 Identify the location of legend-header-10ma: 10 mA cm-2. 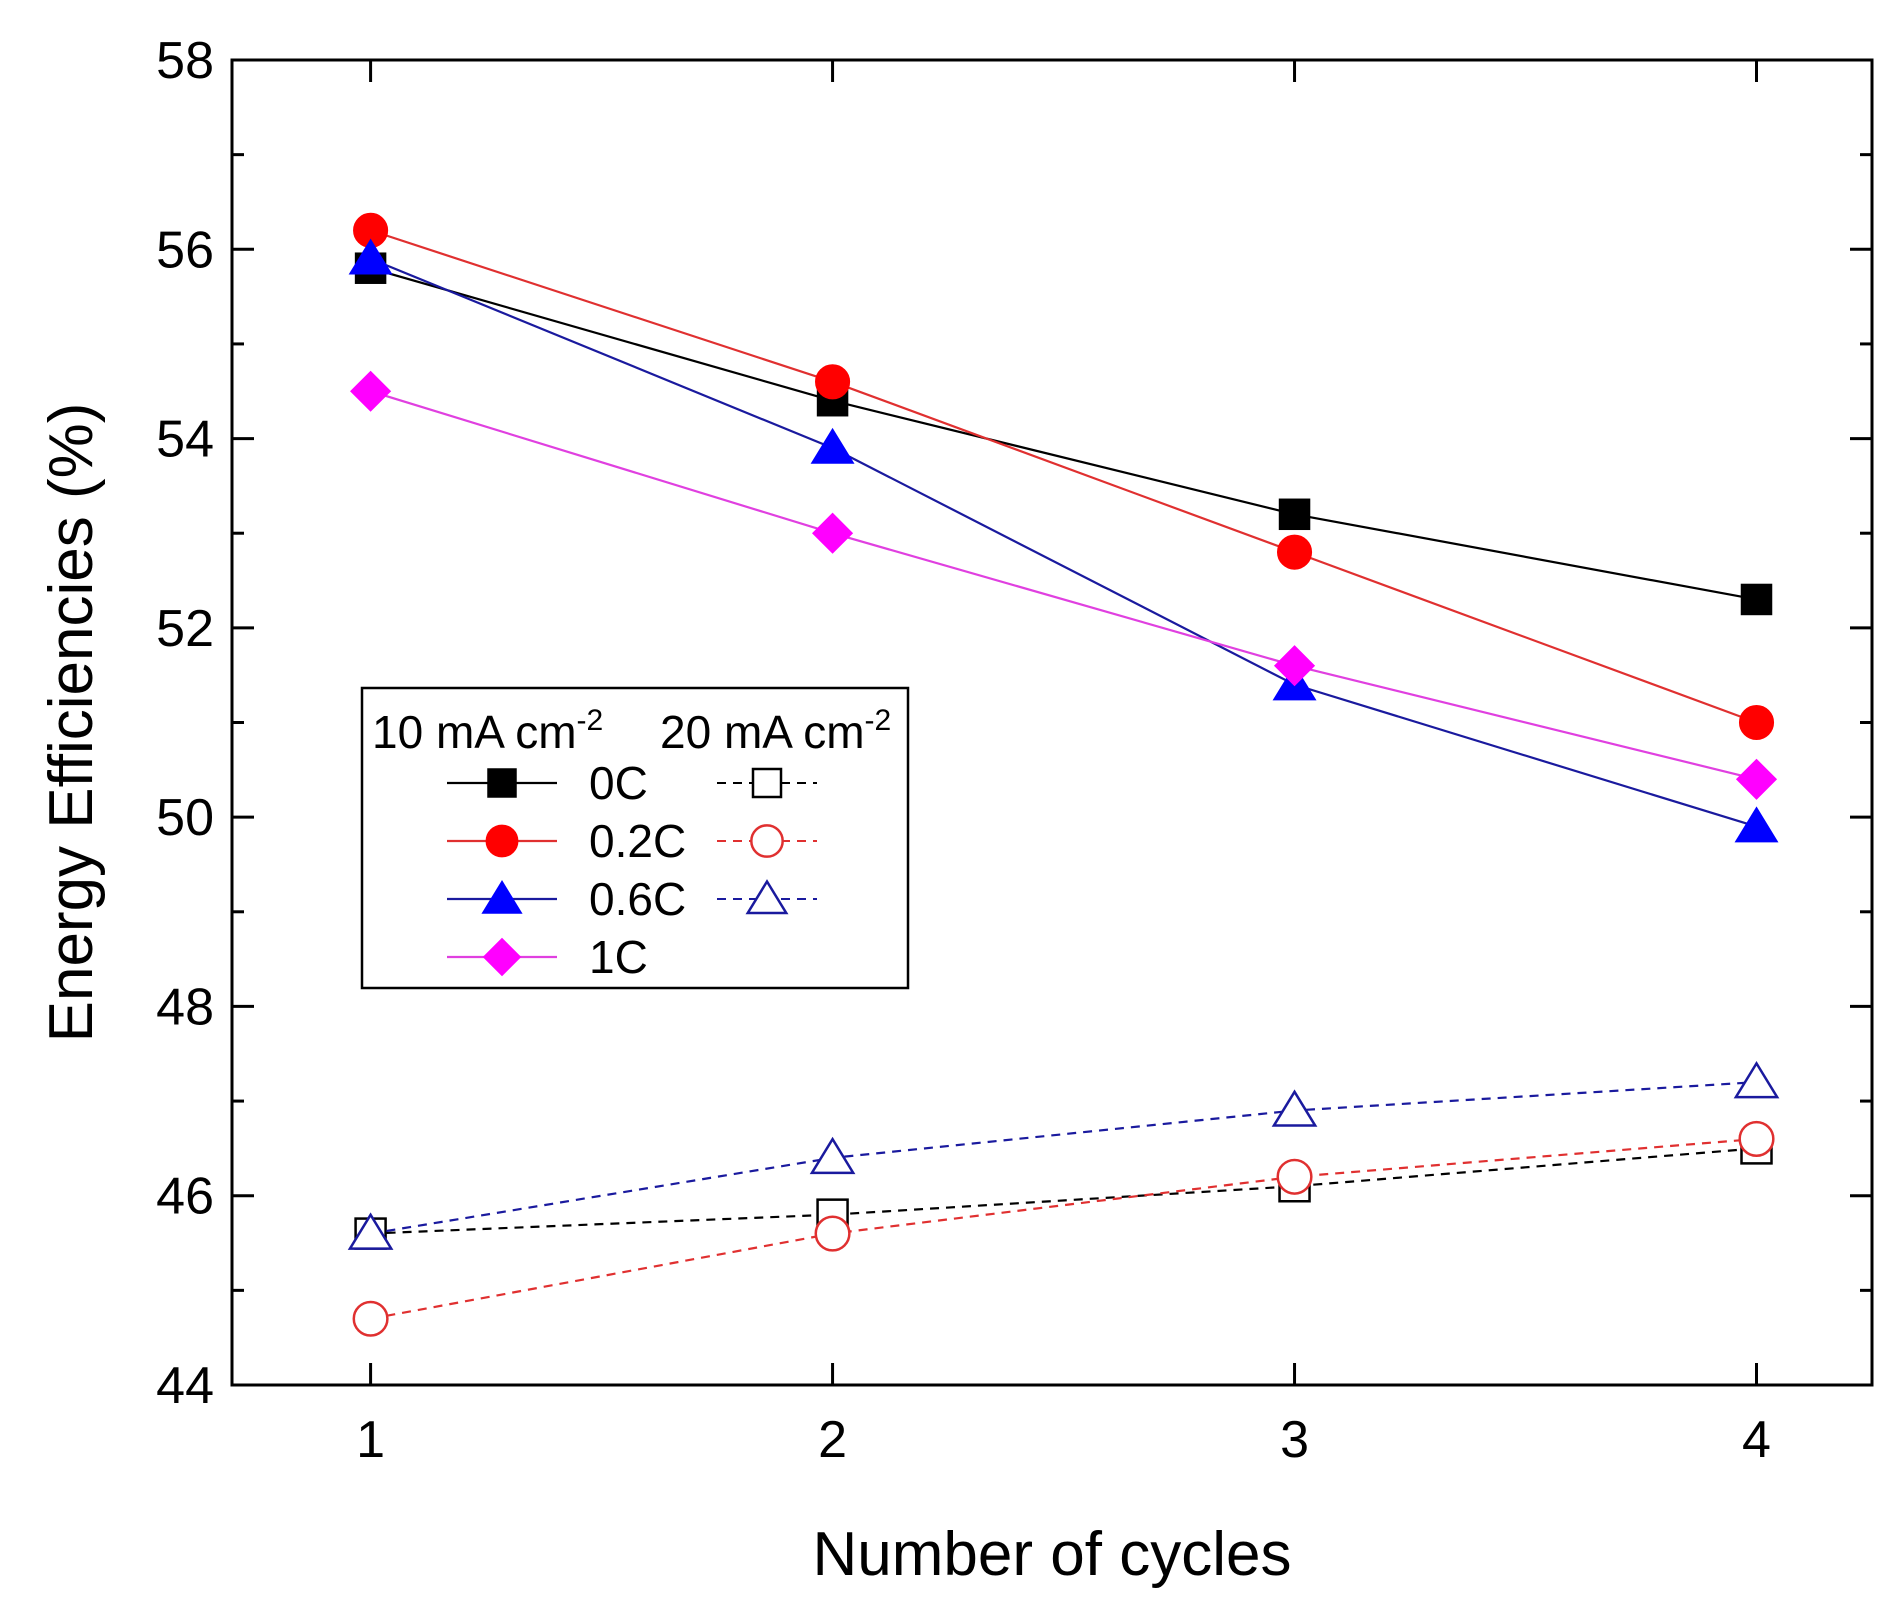
(487, 731).